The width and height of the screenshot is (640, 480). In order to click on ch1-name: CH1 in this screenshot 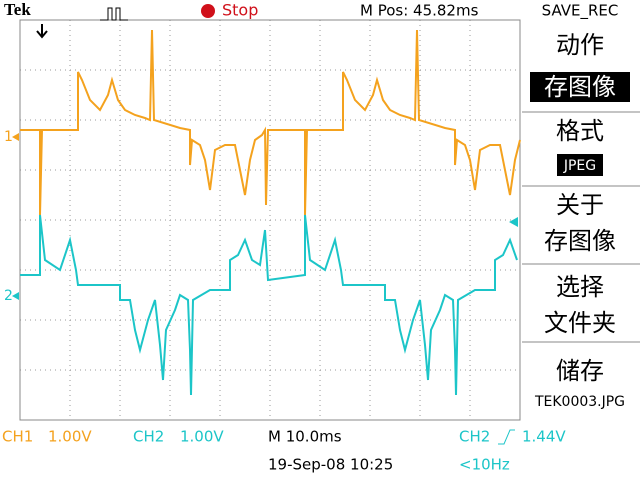, I will do `click(17, 437)`.